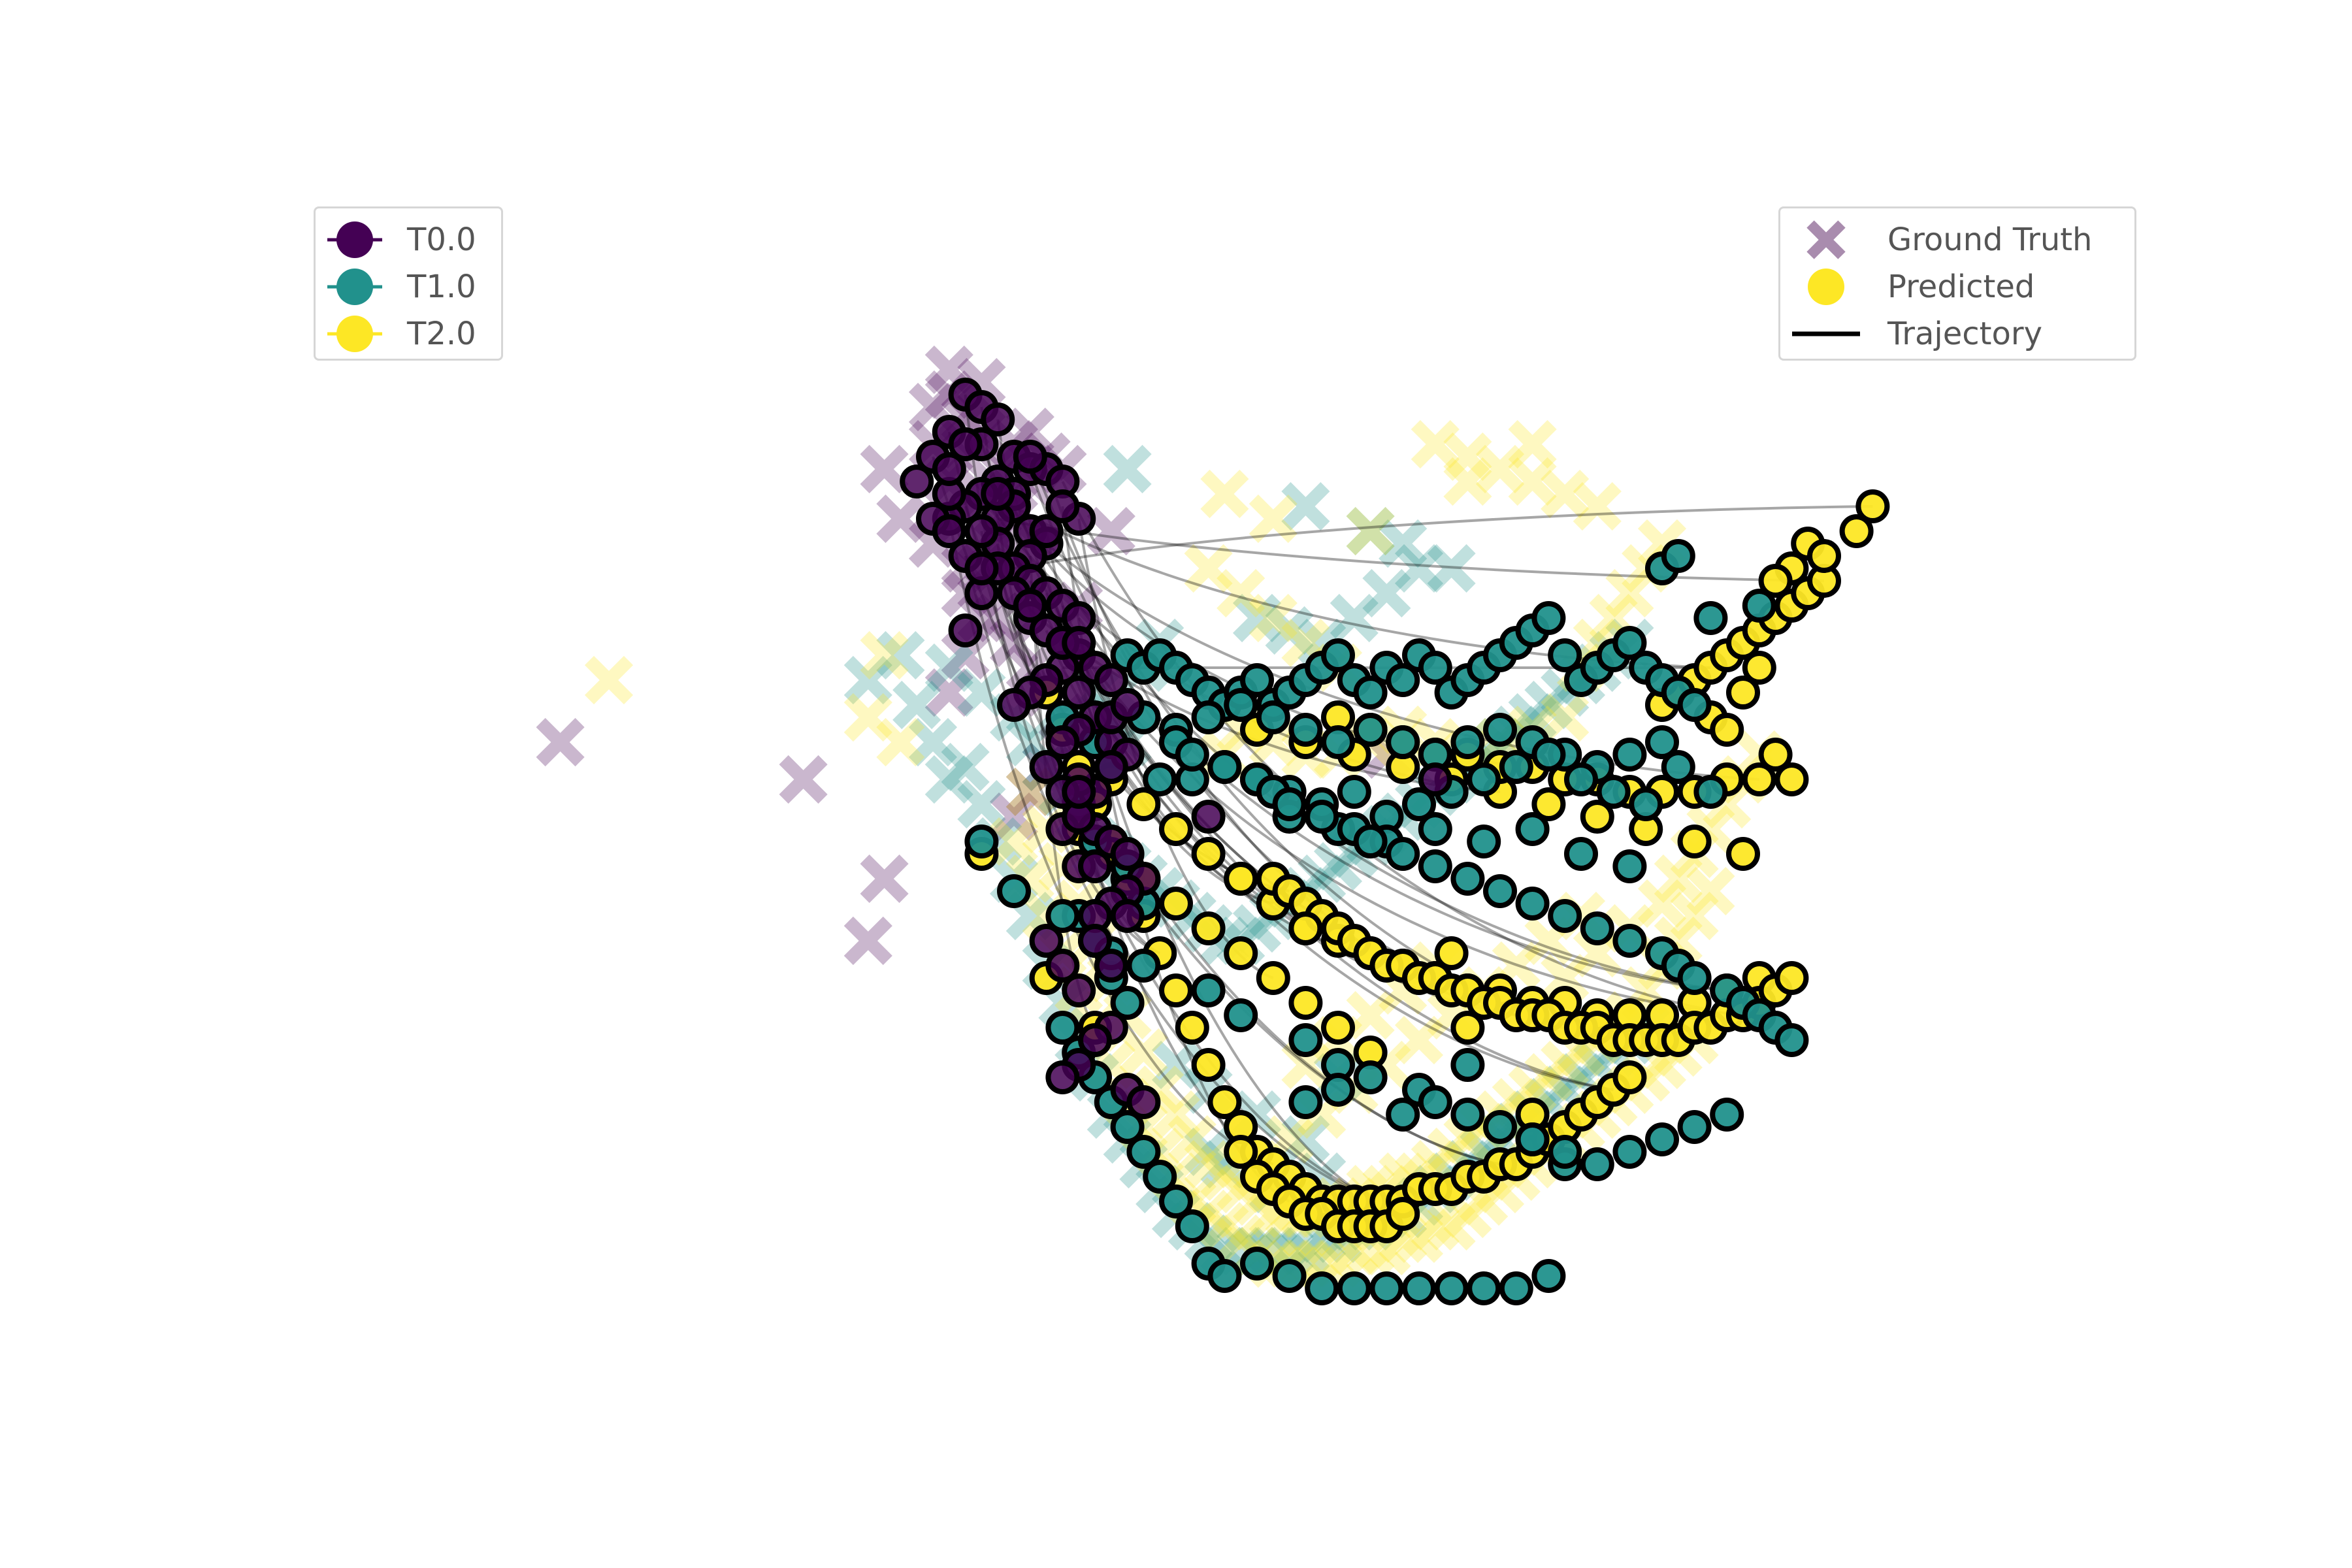 The height and width of the screenshot is (1568, 2352). What do you see at coordinates (1961, 287) in the screenshot?
I see `legend-label-predicted: Predicted` at bounding box center [1961, 287].